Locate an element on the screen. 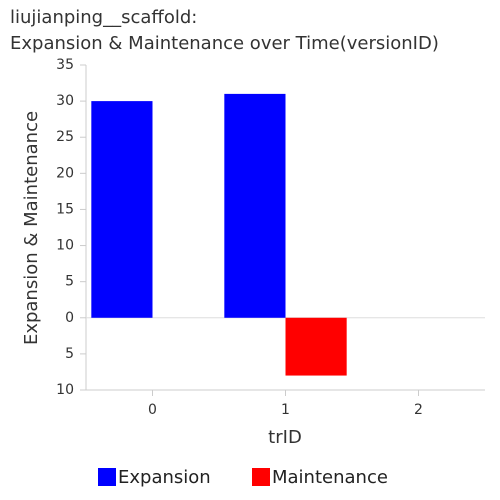 The image size is (500, 500). y-tick-label: 0 is located at coordinates (69, 318).